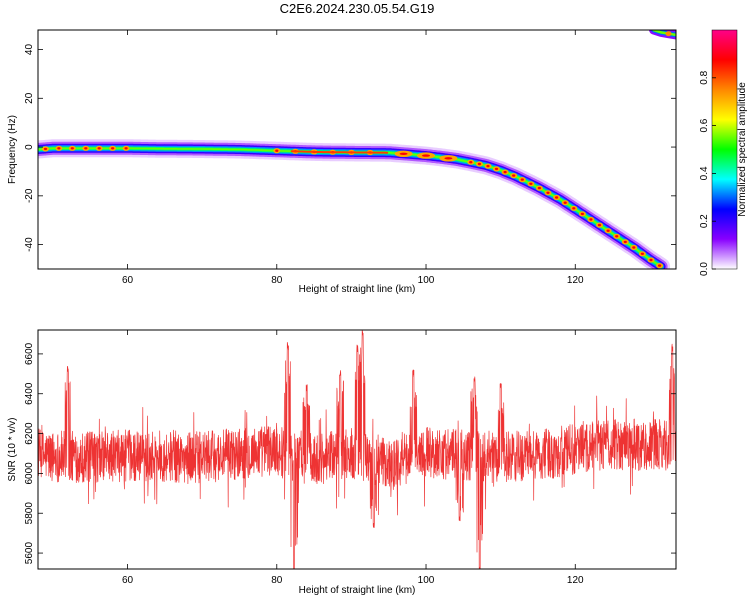 This screenshot has width=750, height=600. I want to click on y-tick-label: 6200, so click(29, 433).